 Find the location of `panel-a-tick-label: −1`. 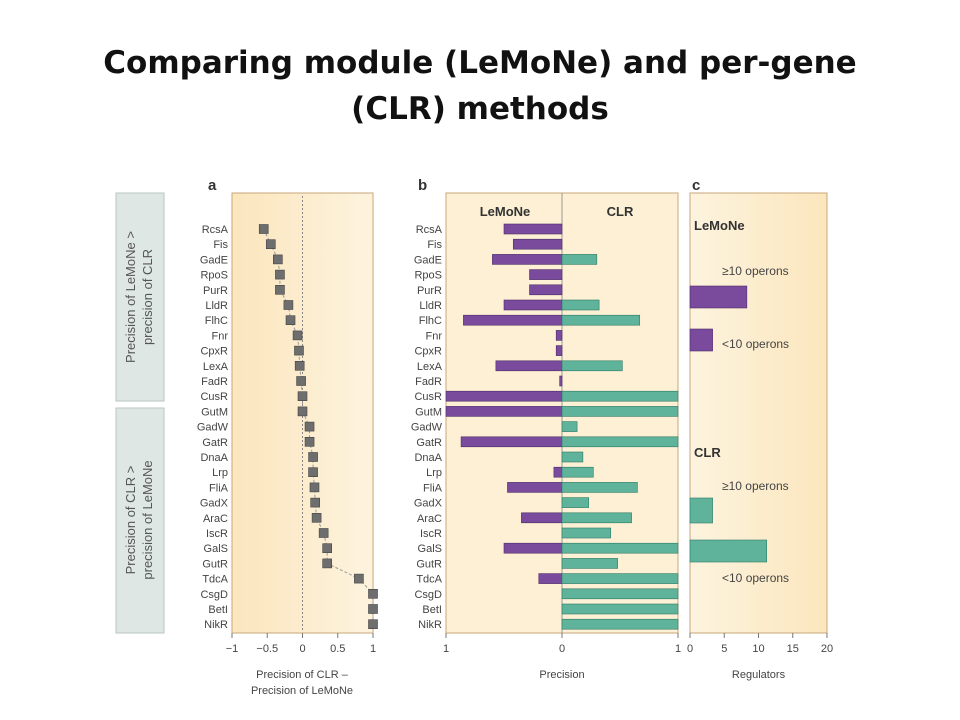

panel-a-tick-label: −1 is located at coordinates (232, 649).